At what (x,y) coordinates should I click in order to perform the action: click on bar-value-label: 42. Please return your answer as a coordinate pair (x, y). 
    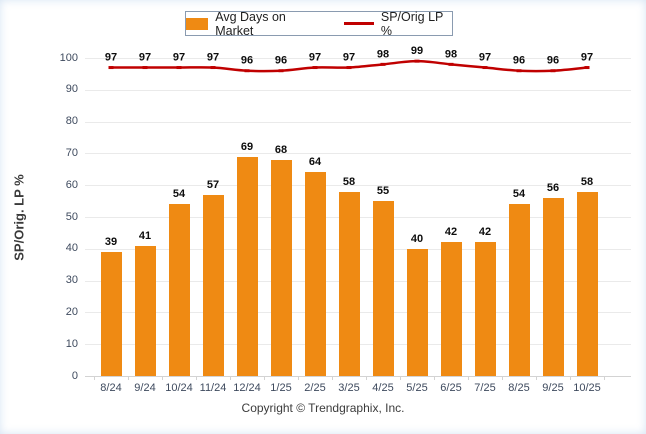
    Looking at the image, I should click on (451, 232).